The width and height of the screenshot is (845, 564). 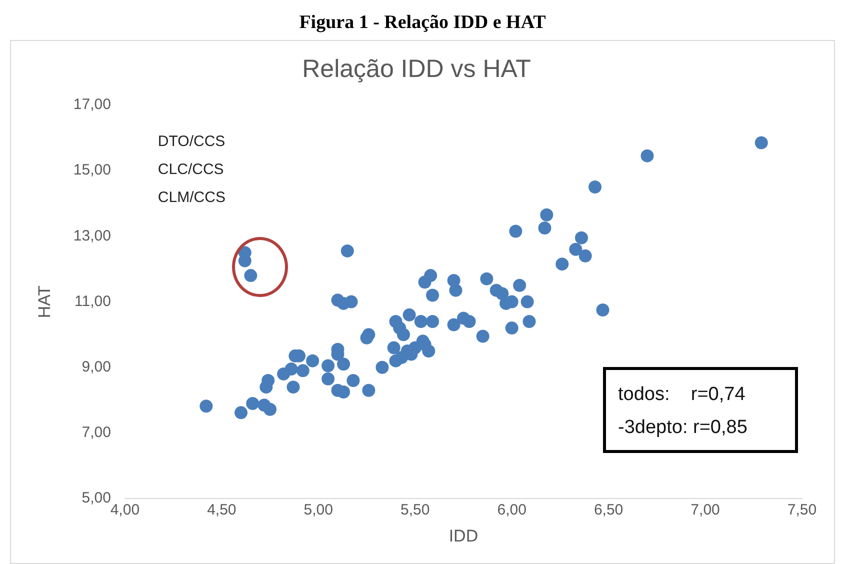 What do you see at coordinates (802, 510) in the screenshot?
I see `x-tick-label: 7,50` at bounding box center [802, 510].